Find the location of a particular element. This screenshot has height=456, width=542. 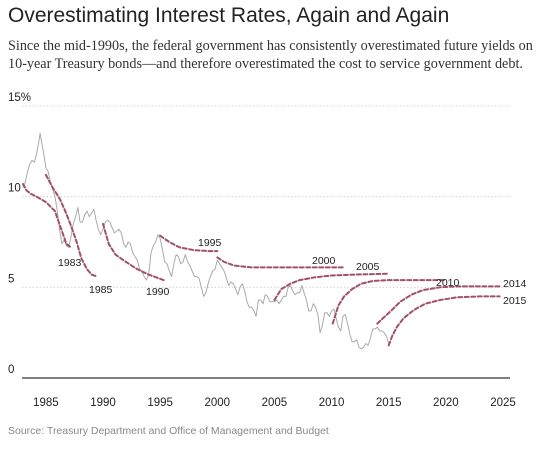

projection-line-2010 is located at coordinates (389, 302).